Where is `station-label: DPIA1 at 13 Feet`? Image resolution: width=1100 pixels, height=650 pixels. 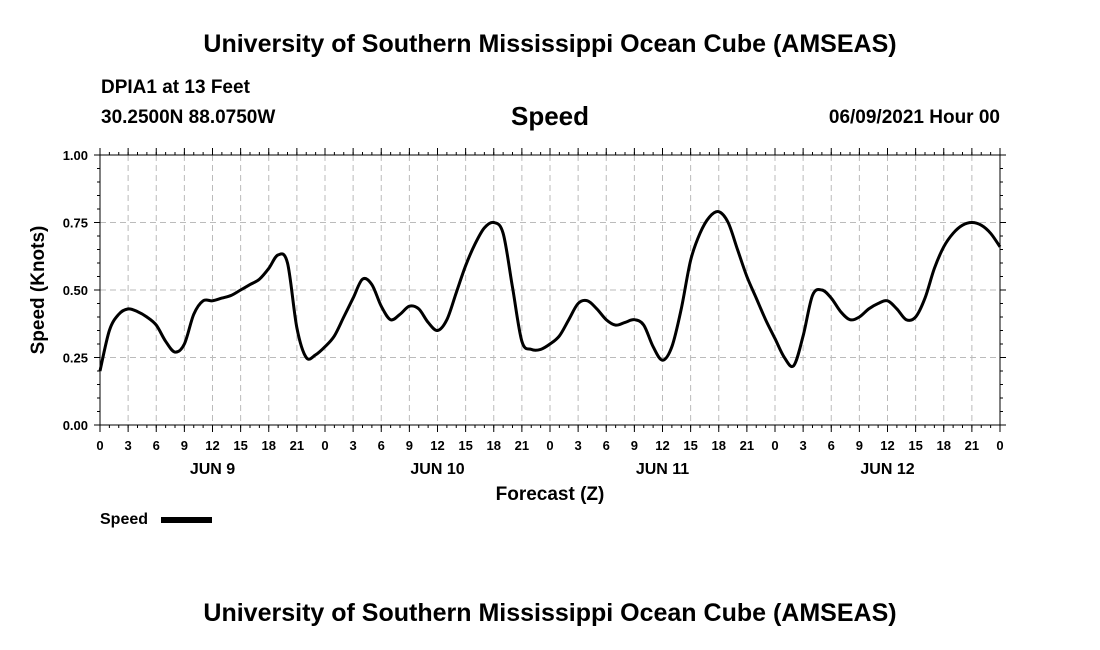 station-label: DPIA1 at 13 Feet is located at coordinates (175, 87).